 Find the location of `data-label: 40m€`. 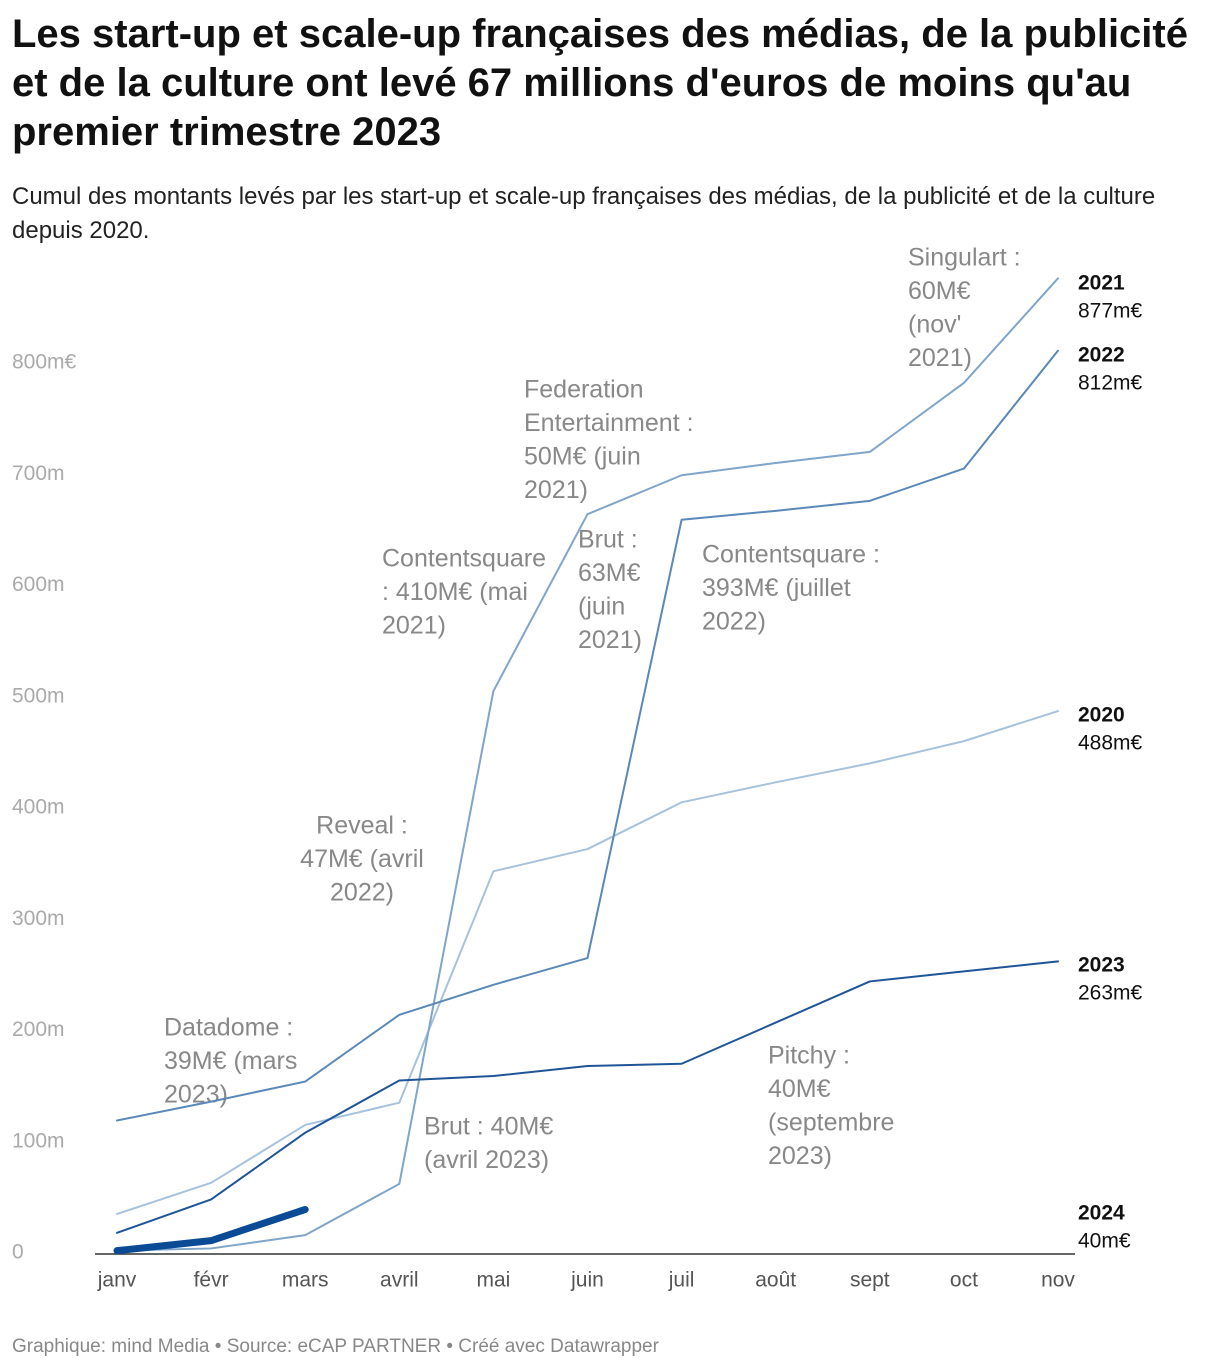

data-label: 40m€ is located at coordinates (1104, 1241).